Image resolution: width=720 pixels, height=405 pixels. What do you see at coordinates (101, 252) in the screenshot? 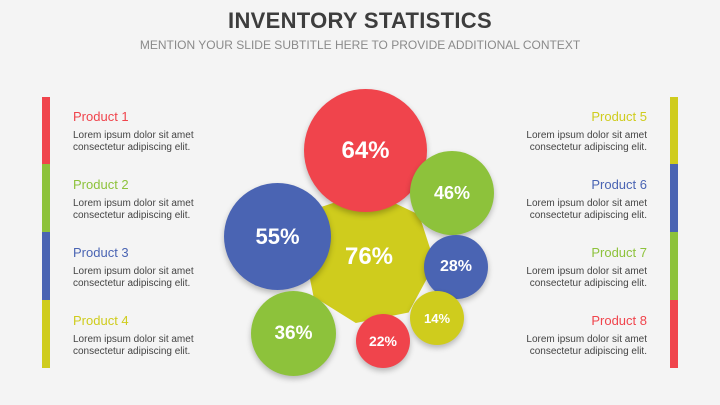
I see `product-name: Product 3` at bounding box center [101, 252].